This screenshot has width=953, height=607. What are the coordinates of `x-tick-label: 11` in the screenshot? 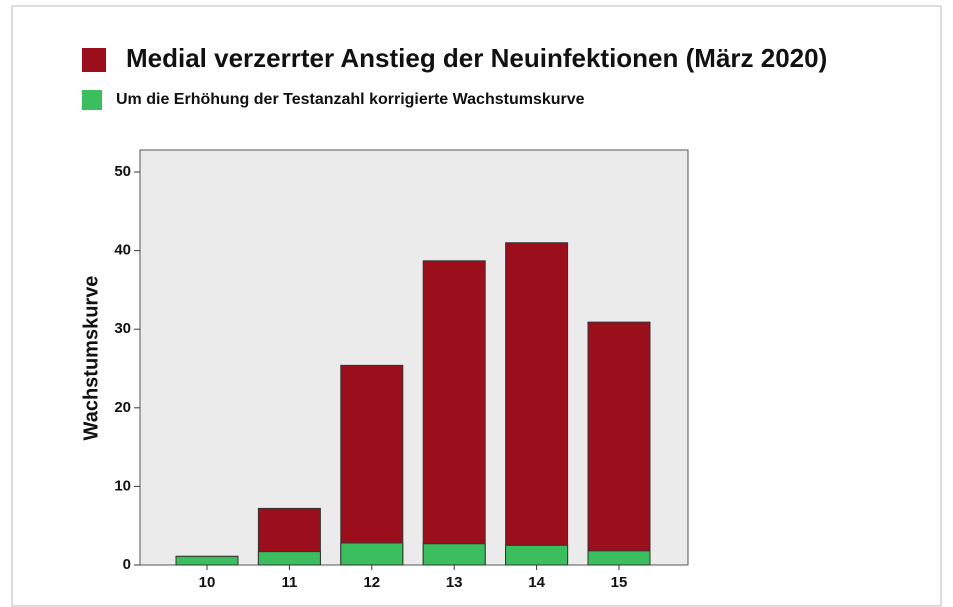 It's located at (289, 582).